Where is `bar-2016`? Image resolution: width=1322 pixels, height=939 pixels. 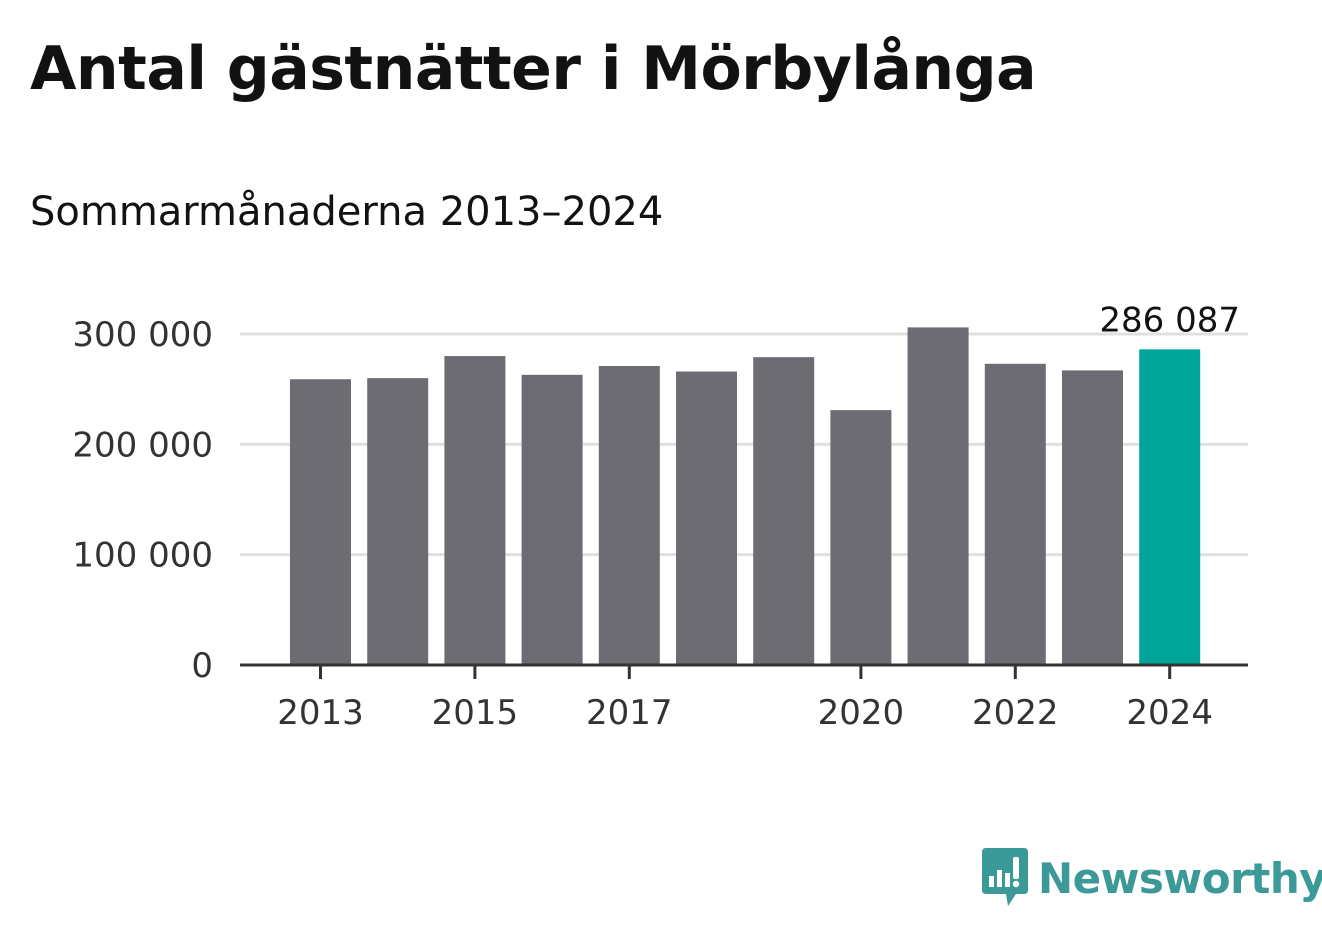
bar-2016 is located at coordinates (552, 519).